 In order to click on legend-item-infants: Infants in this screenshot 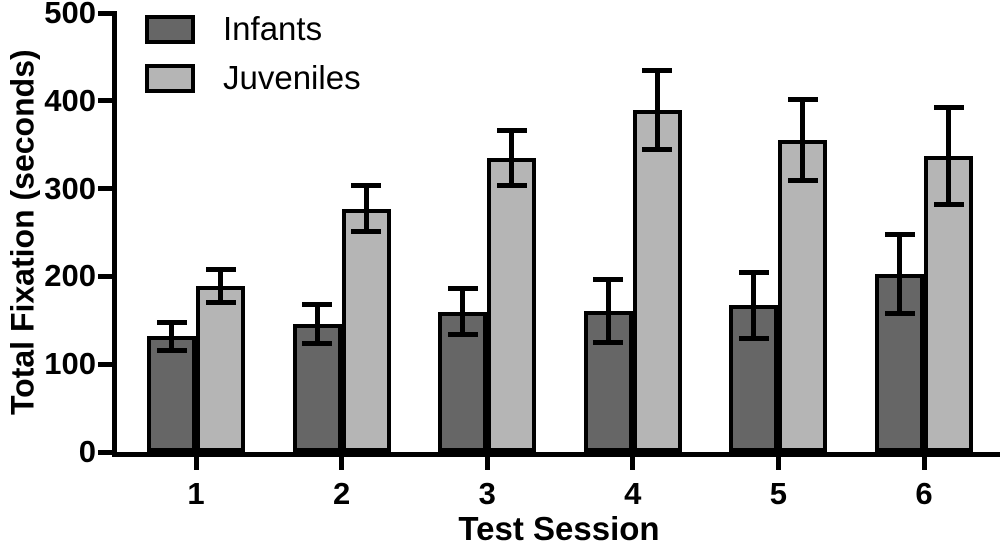, I will do `click(253, 29)`.